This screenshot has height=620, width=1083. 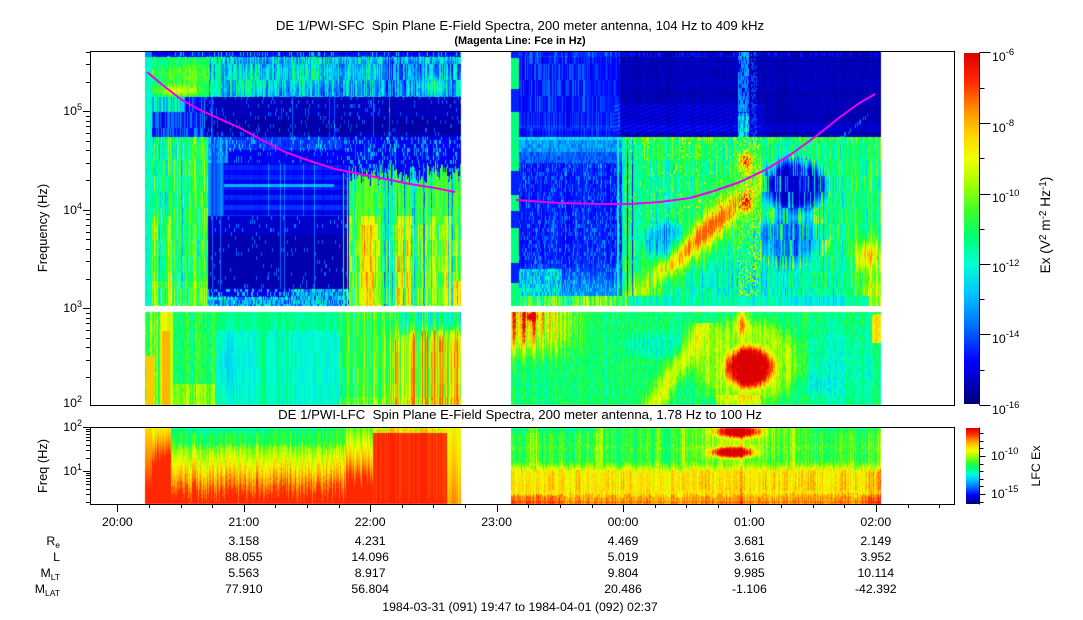 What do you see at coordinates (749, 541) in the screenshot?
I see `svg-text: 3.681` at bounding box center [749, 541].